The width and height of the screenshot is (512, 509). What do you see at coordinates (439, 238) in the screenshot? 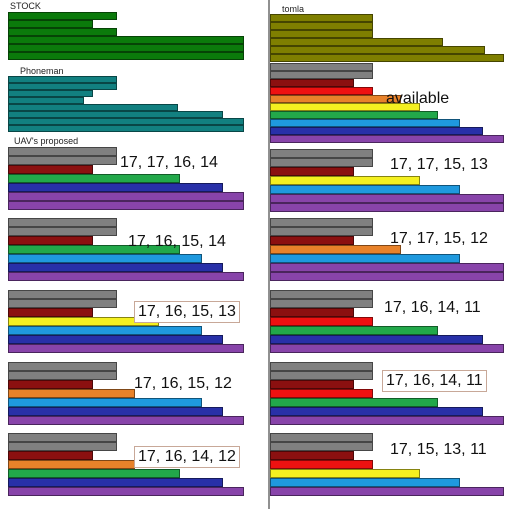
I see `label-r2: 17, 17, 15, 12` at bounding box center [439, 238].